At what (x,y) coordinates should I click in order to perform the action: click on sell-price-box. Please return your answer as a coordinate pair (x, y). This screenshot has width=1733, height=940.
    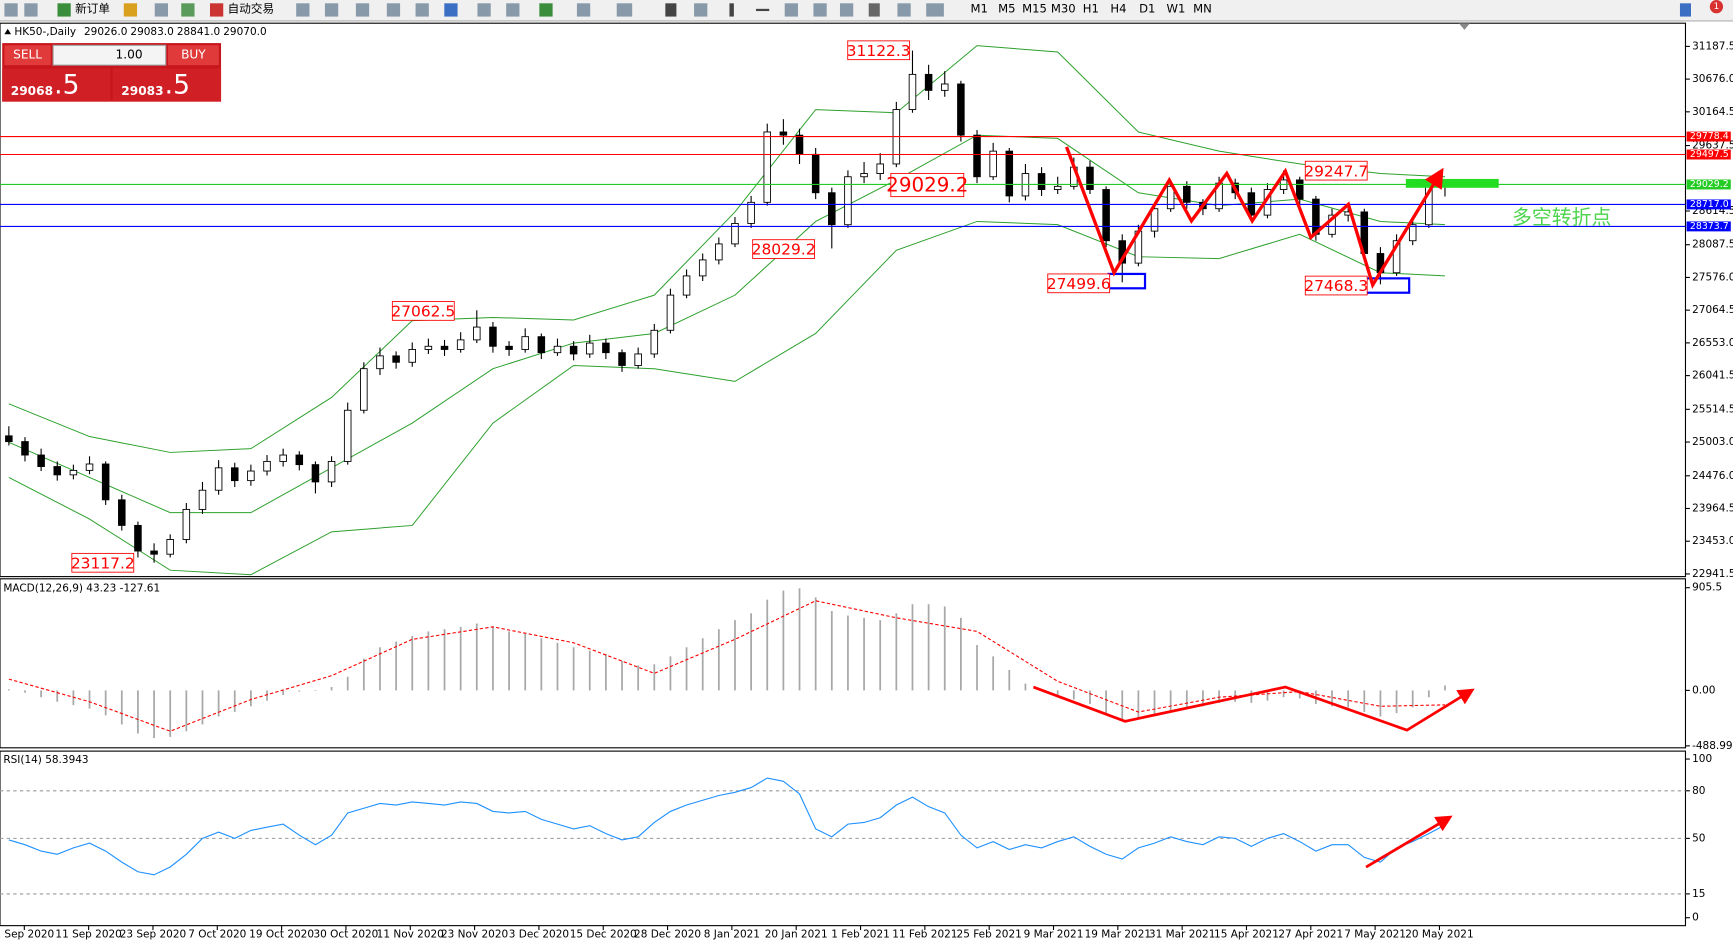
    Looking at the image, I should click on (56, 85).